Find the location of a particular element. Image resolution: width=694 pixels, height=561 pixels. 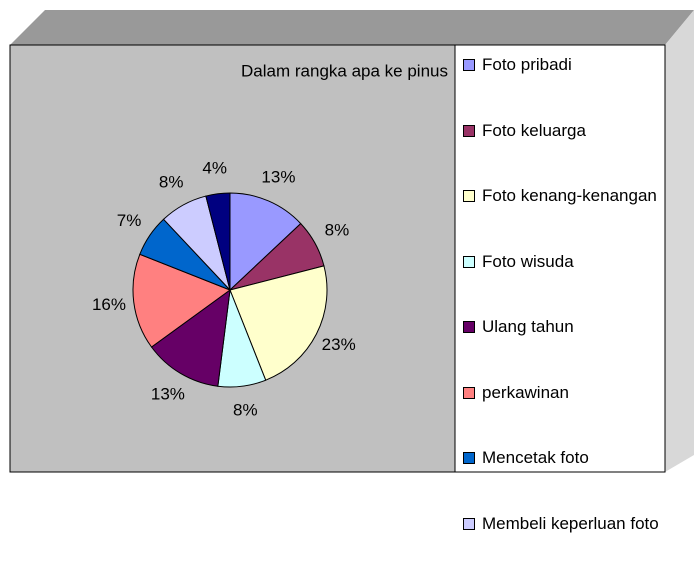

data-label: 23% is located at coordinates (339, 344).